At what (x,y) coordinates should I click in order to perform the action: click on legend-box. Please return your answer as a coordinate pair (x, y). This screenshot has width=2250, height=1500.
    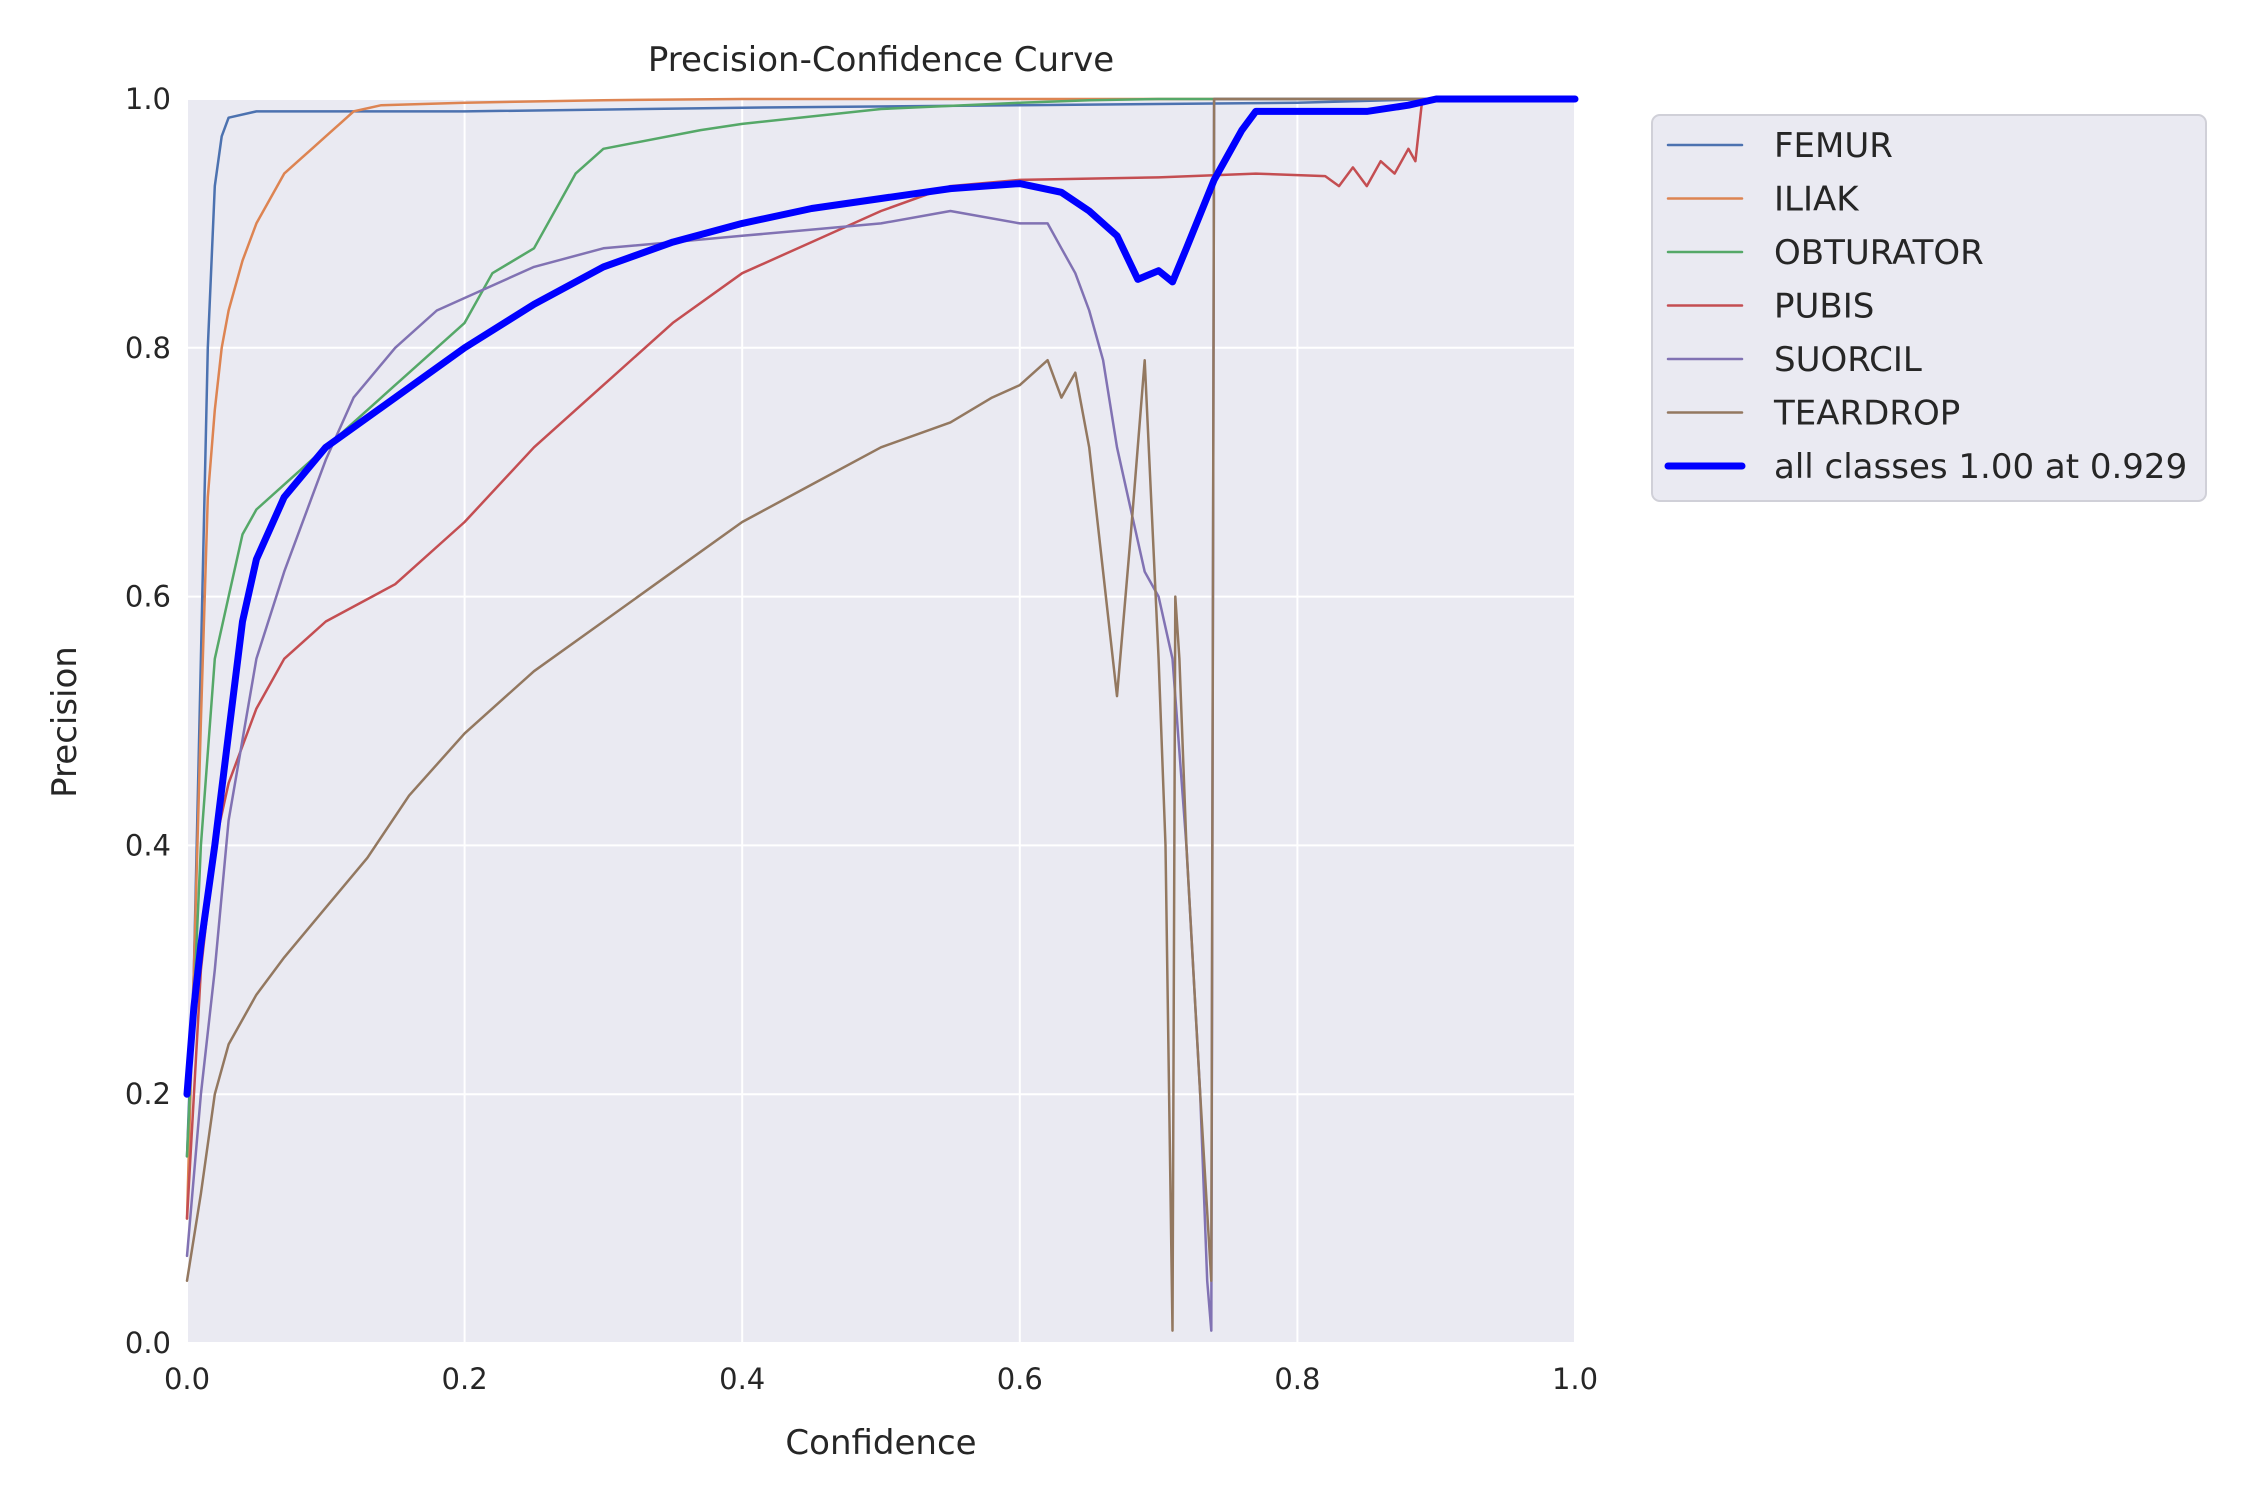
    Looking at the image, I should click on (1929, 308).